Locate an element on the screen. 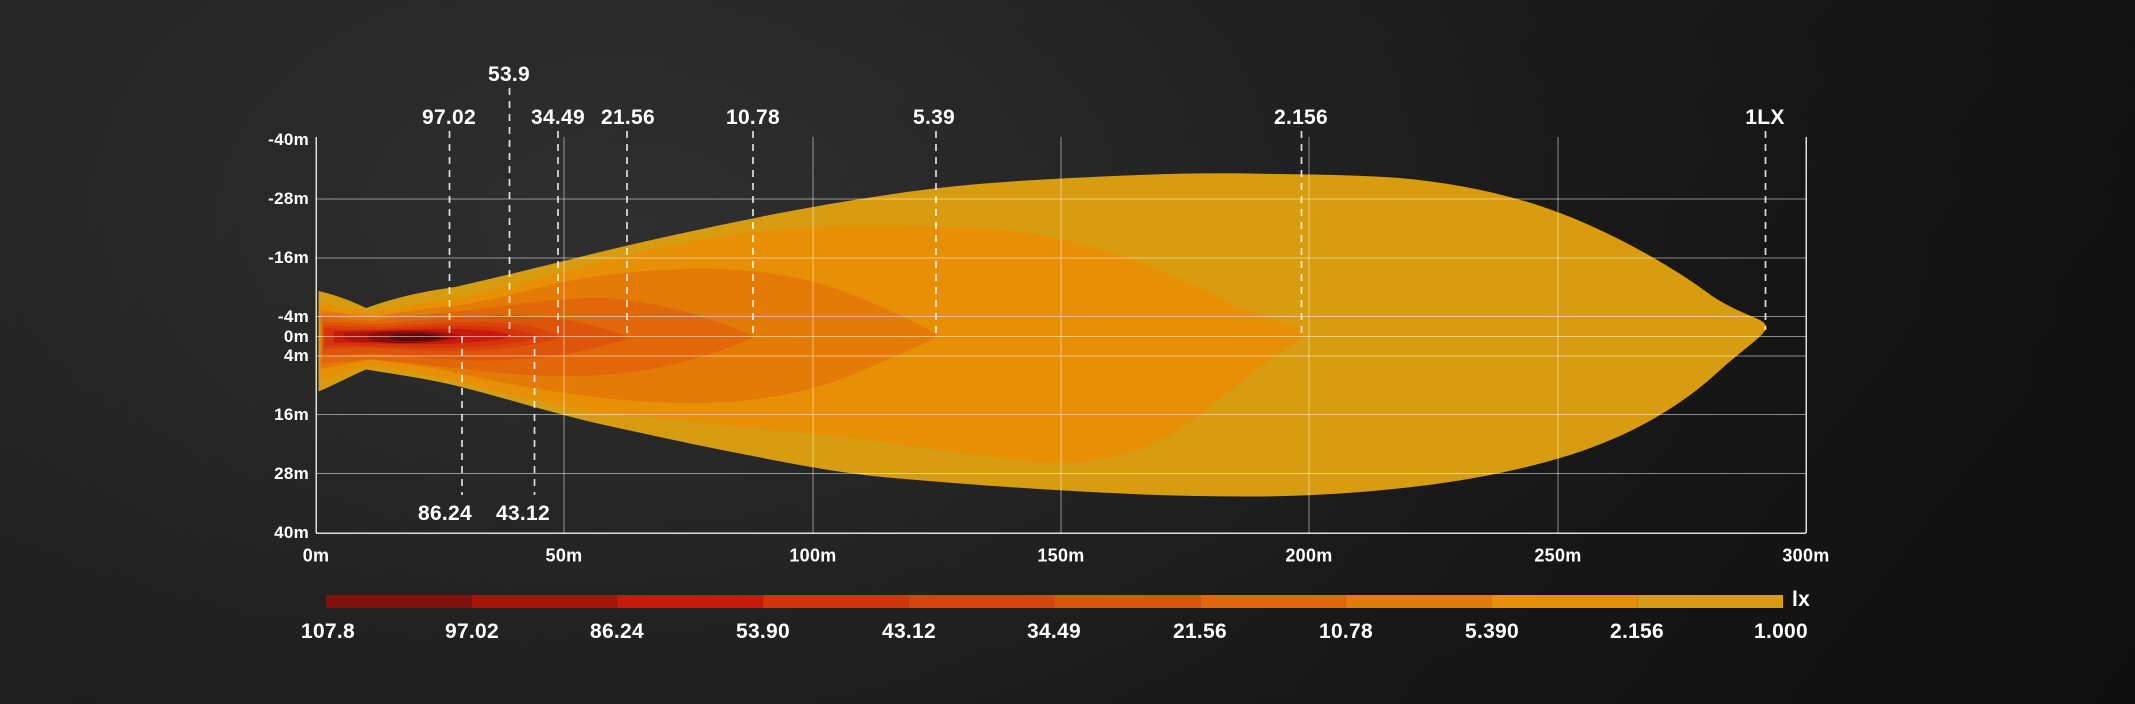  x-axis-tick-label: 100m is located at coordinates (813, 555).